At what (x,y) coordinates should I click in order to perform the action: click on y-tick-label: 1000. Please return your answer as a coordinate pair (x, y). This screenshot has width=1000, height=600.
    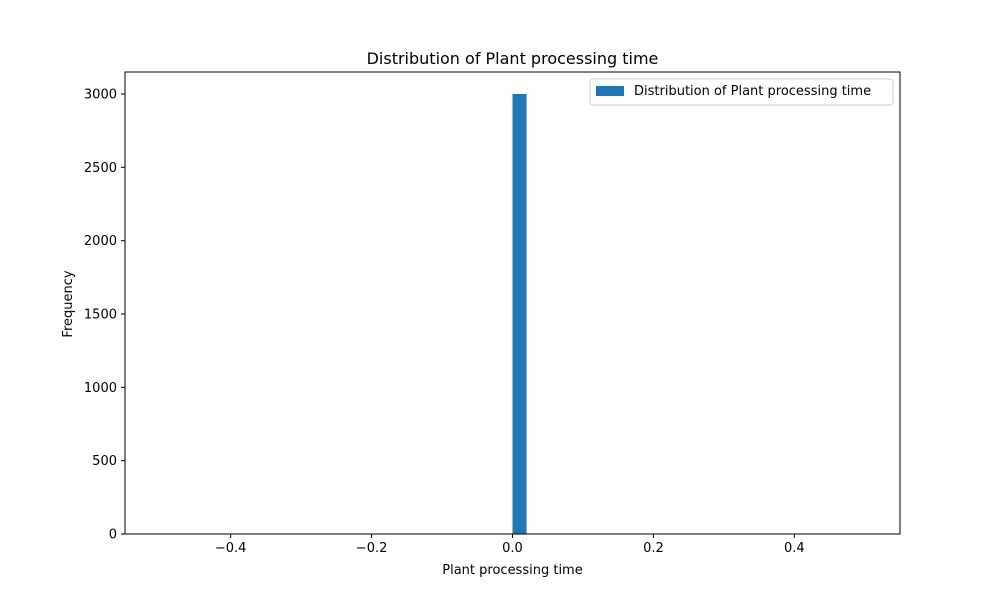
    Looking at the image, I should click on (100, 388).